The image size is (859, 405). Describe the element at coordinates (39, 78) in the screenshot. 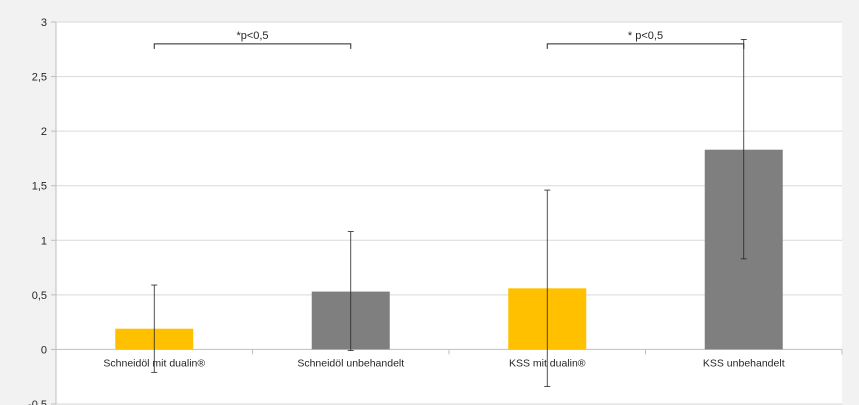

I see `y-tick-label: 2,5` at that location.